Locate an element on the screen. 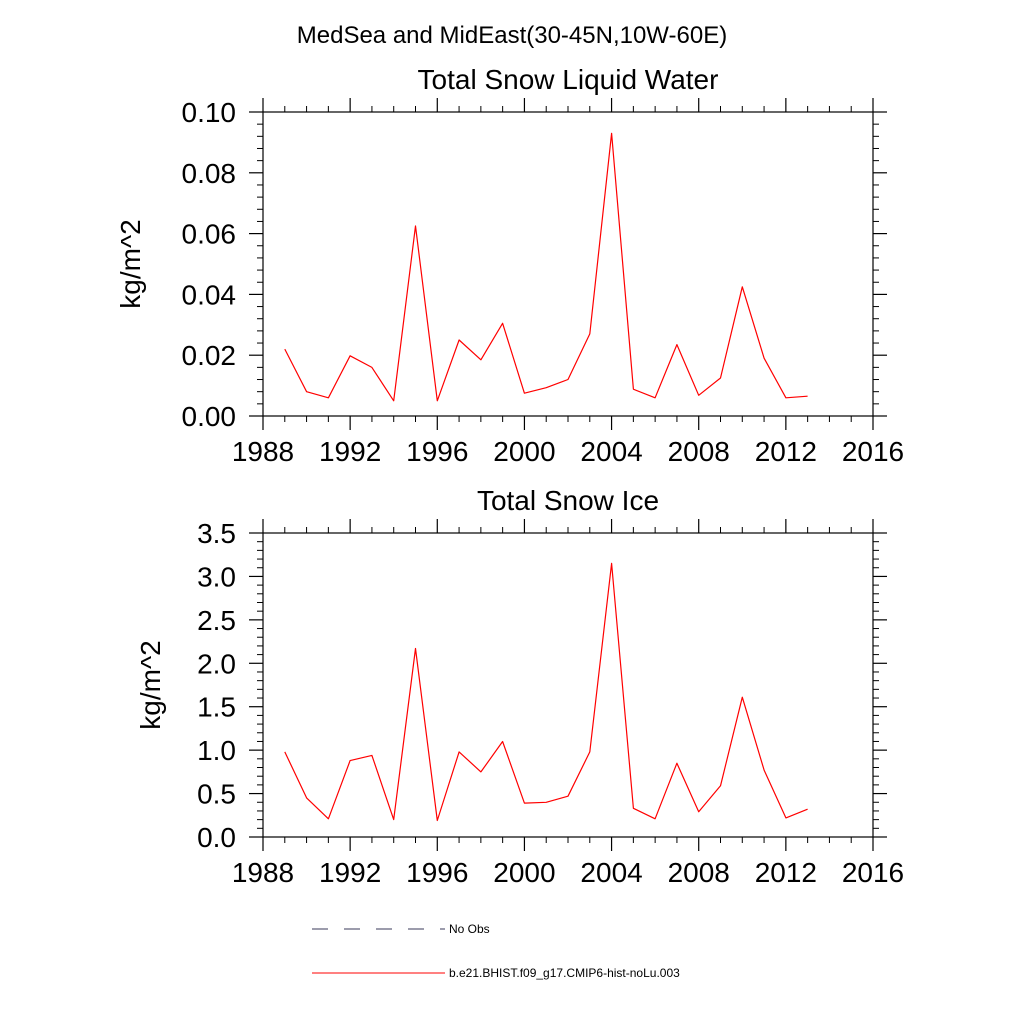 The height and width of the screenshot is (1024, 1024). y-tick-label: 0.08 is located at coordinates (209, 173).